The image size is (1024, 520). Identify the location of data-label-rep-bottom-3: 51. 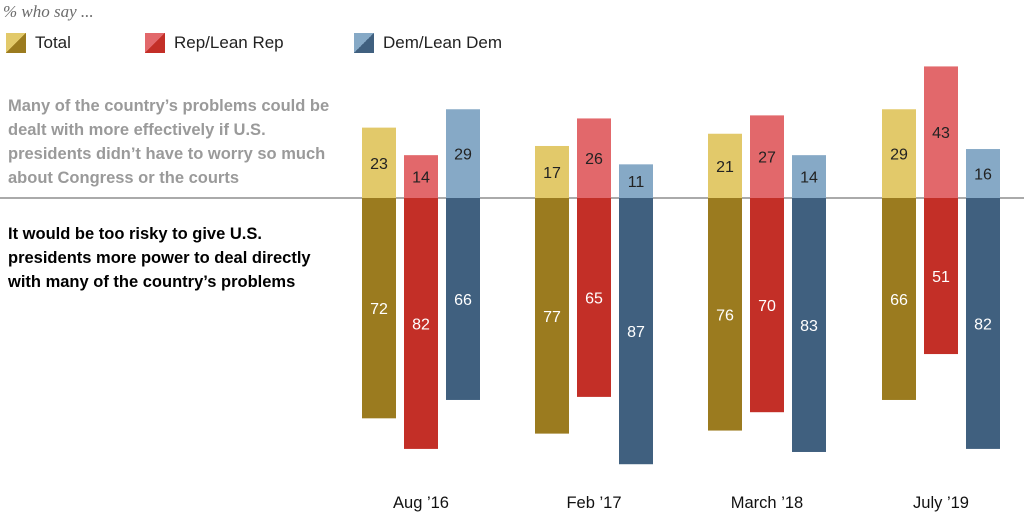
(941, 277).